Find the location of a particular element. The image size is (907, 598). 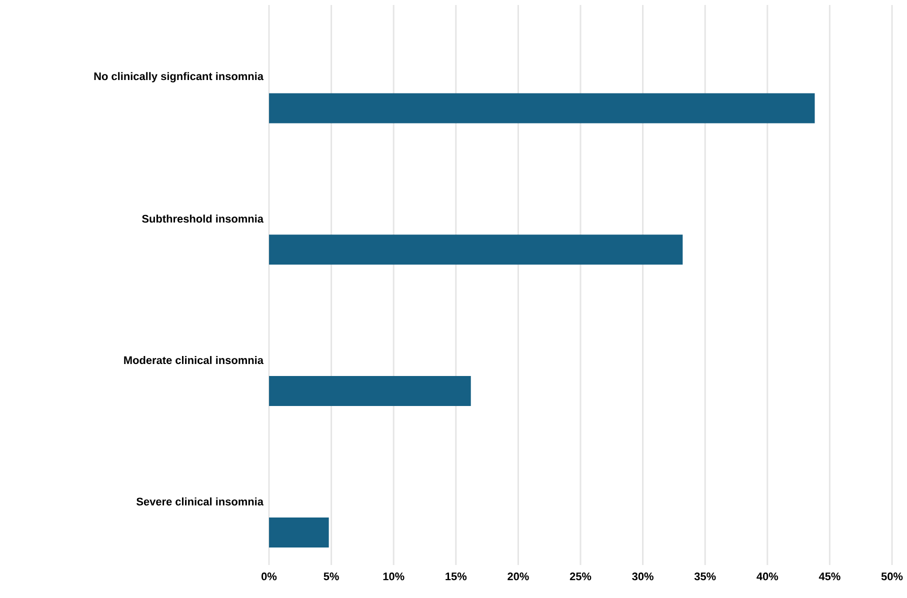

x-tick-label: 30% is located at coordinates (643, 576).